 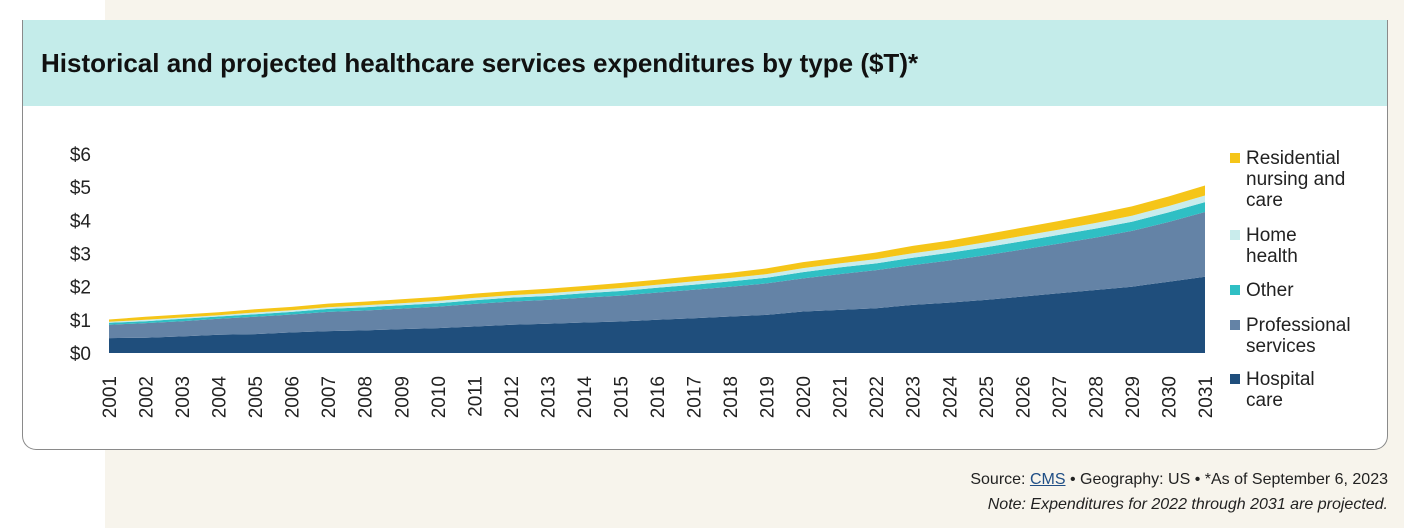 What do you see at coordinates (1169, 397) in the screenshot?
I see `x-tick-label: 2030` at bounding box center [1169, 397].